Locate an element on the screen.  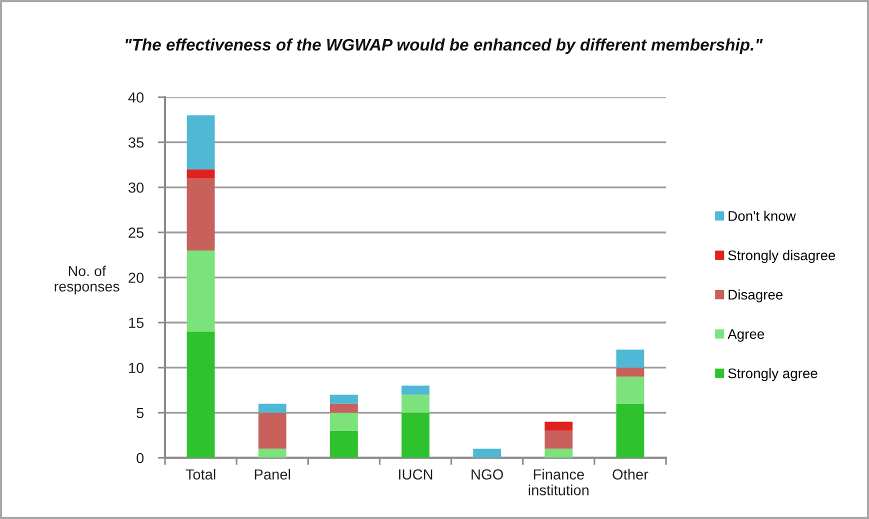
y-tick-label: 25 is located at coordinates (136, 233).